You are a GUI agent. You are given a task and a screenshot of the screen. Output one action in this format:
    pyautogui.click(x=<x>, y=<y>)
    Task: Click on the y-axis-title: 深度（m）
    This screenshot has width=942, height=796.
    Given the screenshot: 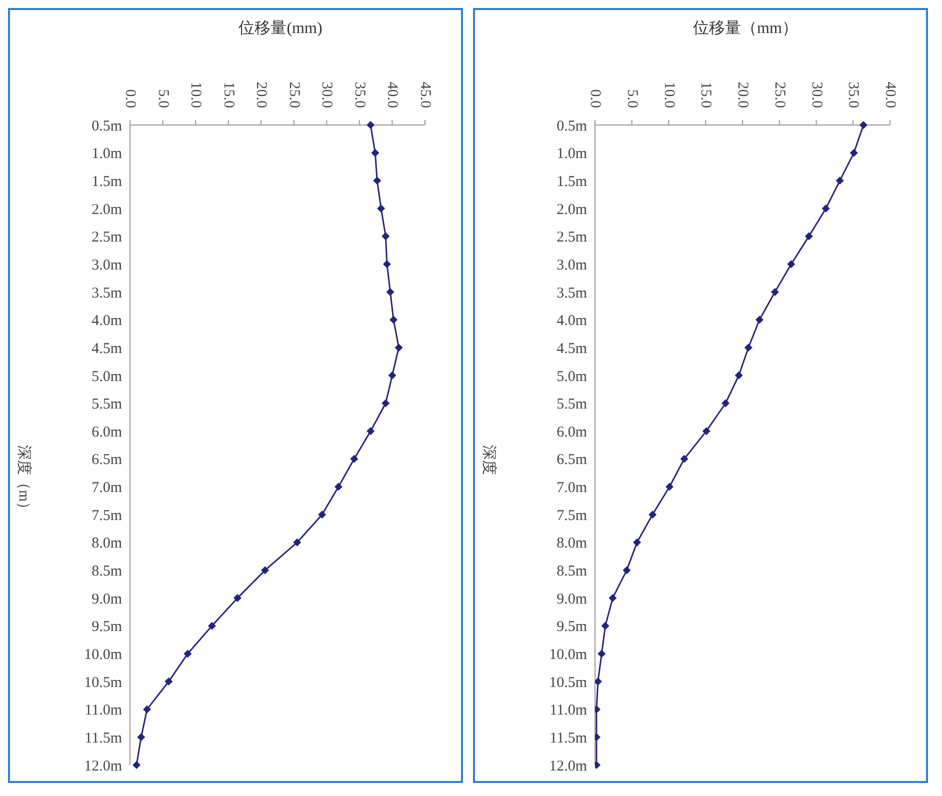 What is the action you would take?
    pyautogui.click(x=24, y=481)
    